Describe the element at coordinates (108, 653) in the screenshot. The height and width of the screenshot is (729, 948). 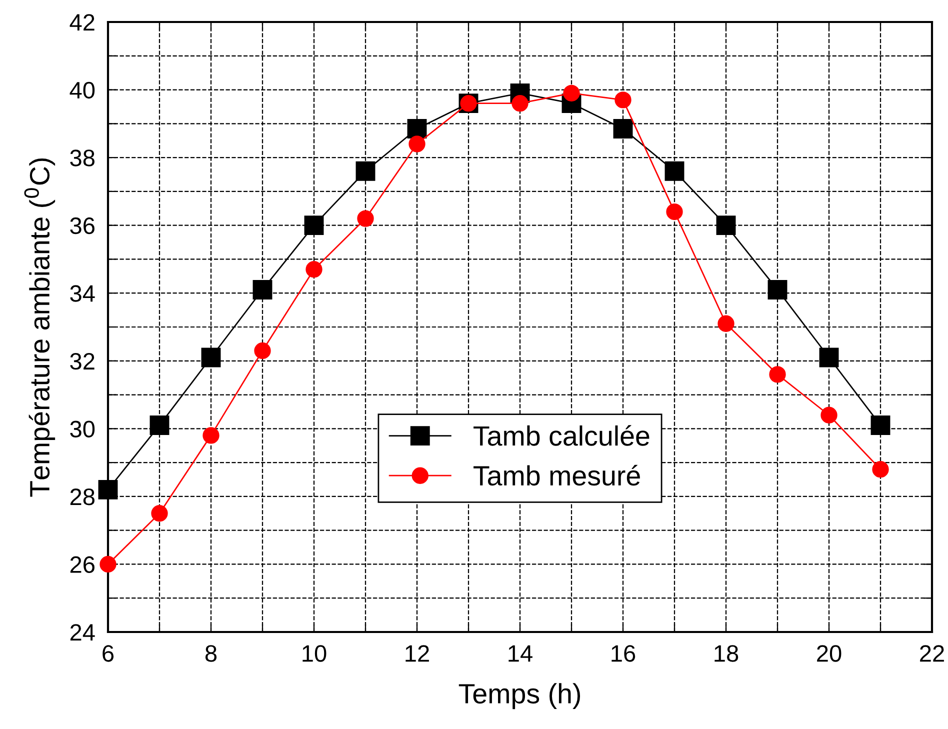
I see `x-tick-label: 6` at that location.